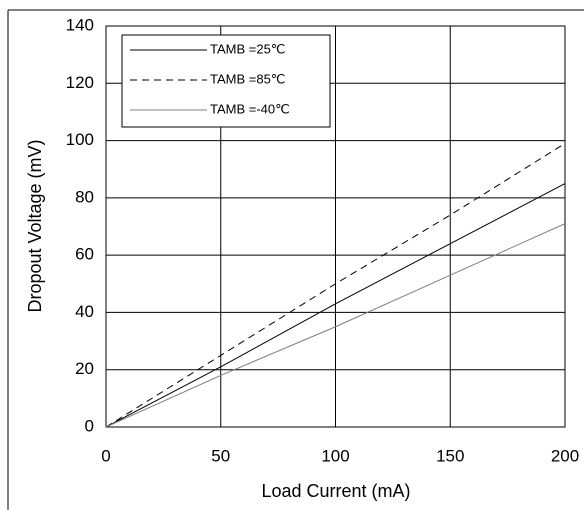 The width and height of the screenshot is (584, 510). I want to click on x-axis-label: Load Current (mA), so click(335, 491).